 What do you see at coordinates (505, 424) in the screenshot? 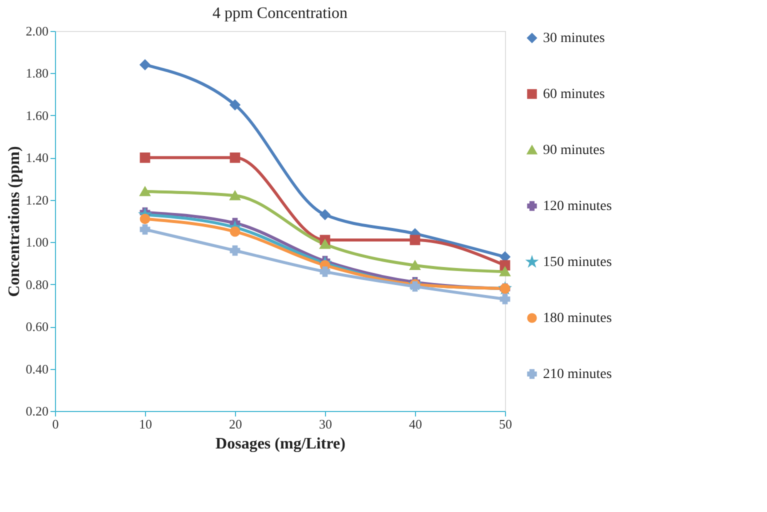
I see `x-tick-label: 50` at bounding box center [505, 424].